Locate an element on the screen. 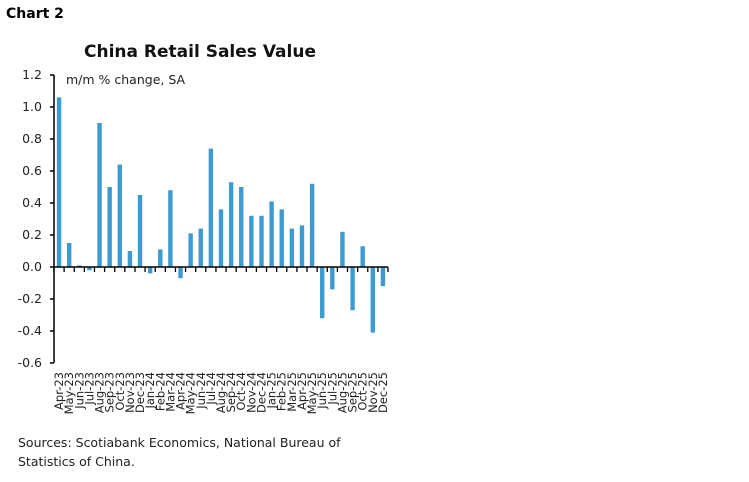 The width and height of the screenshot is (749, 482). x-tick-label: May-23 is located at coordinates (69, 393).